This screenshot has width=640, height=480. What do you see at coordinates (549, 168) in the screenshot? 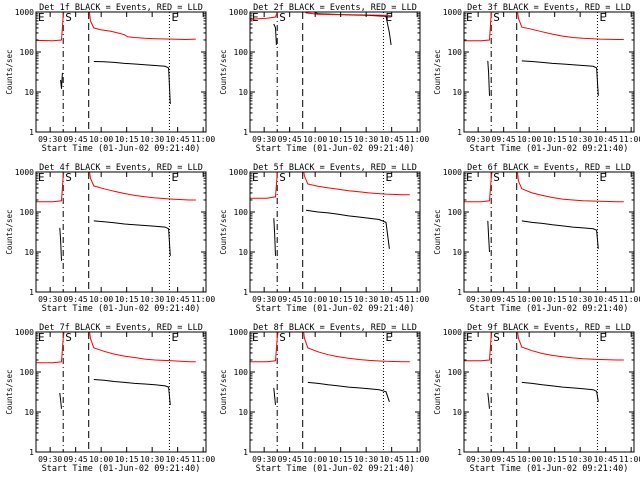
I see `chart-title: Det 6f BLACK = Events, RED = LLD` at bounding box center [549, 168].